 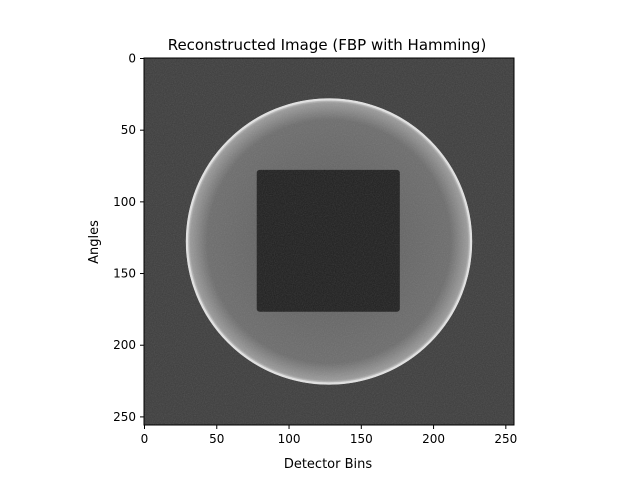 I want to click on y-tick-label: 50, so click(x=128, y=130).